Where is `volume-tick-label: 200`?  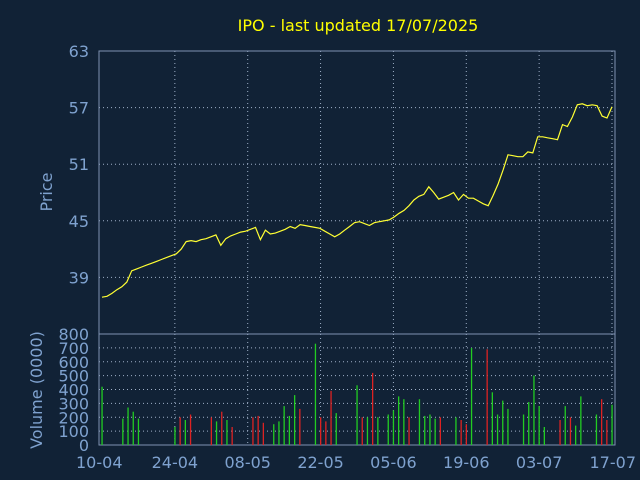 volume-tick-label: 200 is located at coordinates (73, 417).